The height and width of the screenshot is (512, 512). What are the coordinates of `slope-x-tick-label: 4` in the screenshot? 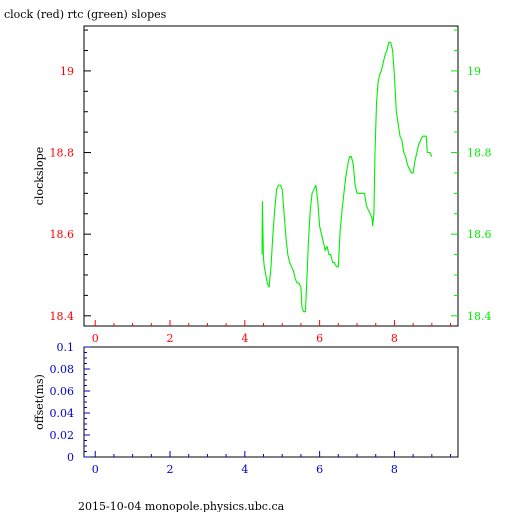 It's located at (244, 338).